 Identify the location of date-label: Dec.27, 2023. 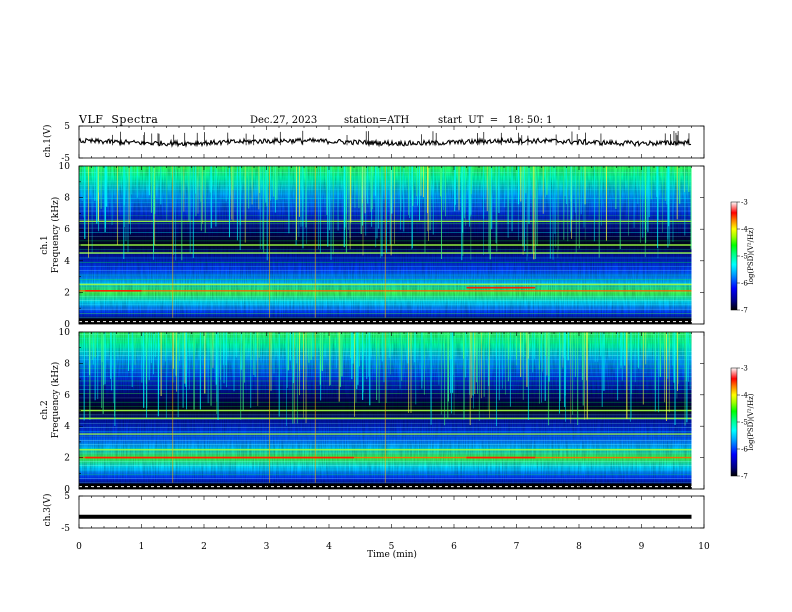
(284, 120).